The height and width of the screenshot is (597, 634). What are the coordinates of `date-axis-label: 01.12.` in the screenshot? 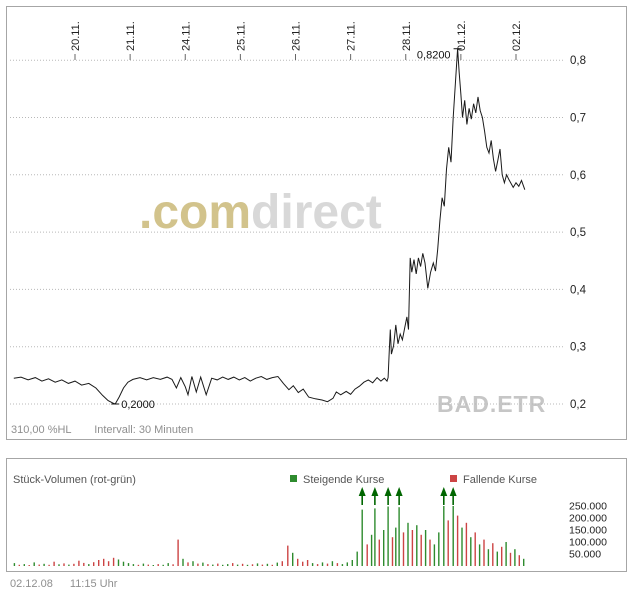 It's located at (462, 35).